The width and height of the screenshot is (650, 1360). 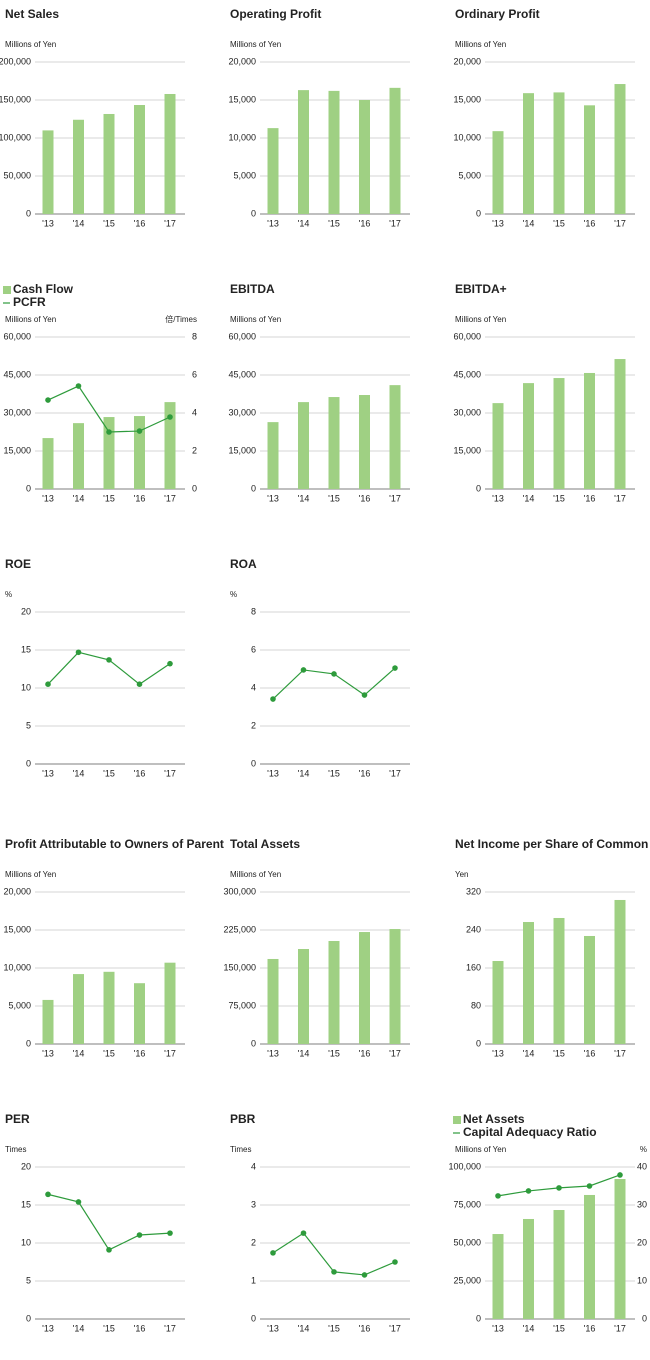 I want to click on chart-title: Net Sales, so click(x=32, y=14).